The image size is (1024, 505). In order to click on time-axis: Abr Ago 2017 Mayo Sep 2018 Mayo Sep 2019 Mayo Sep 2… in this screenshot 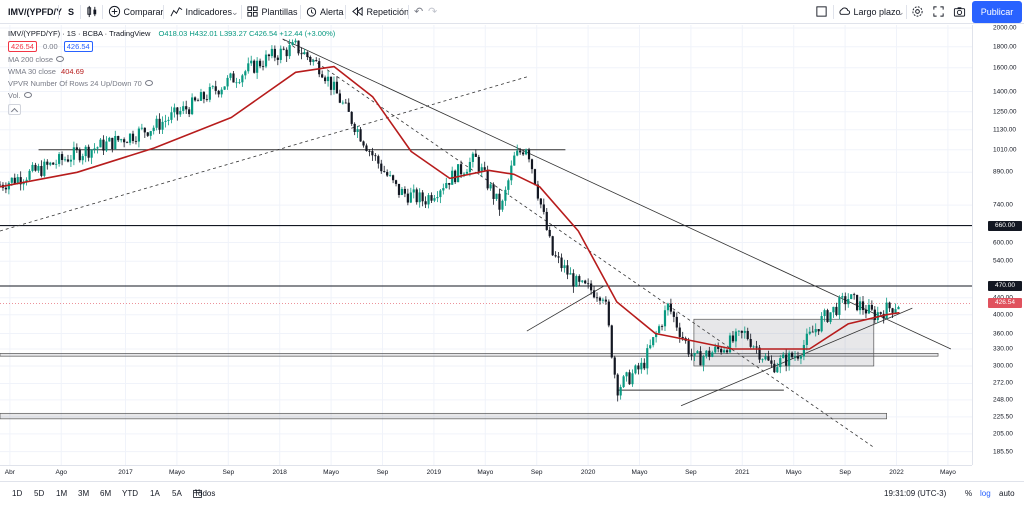, I will do `click(486, 473)`.